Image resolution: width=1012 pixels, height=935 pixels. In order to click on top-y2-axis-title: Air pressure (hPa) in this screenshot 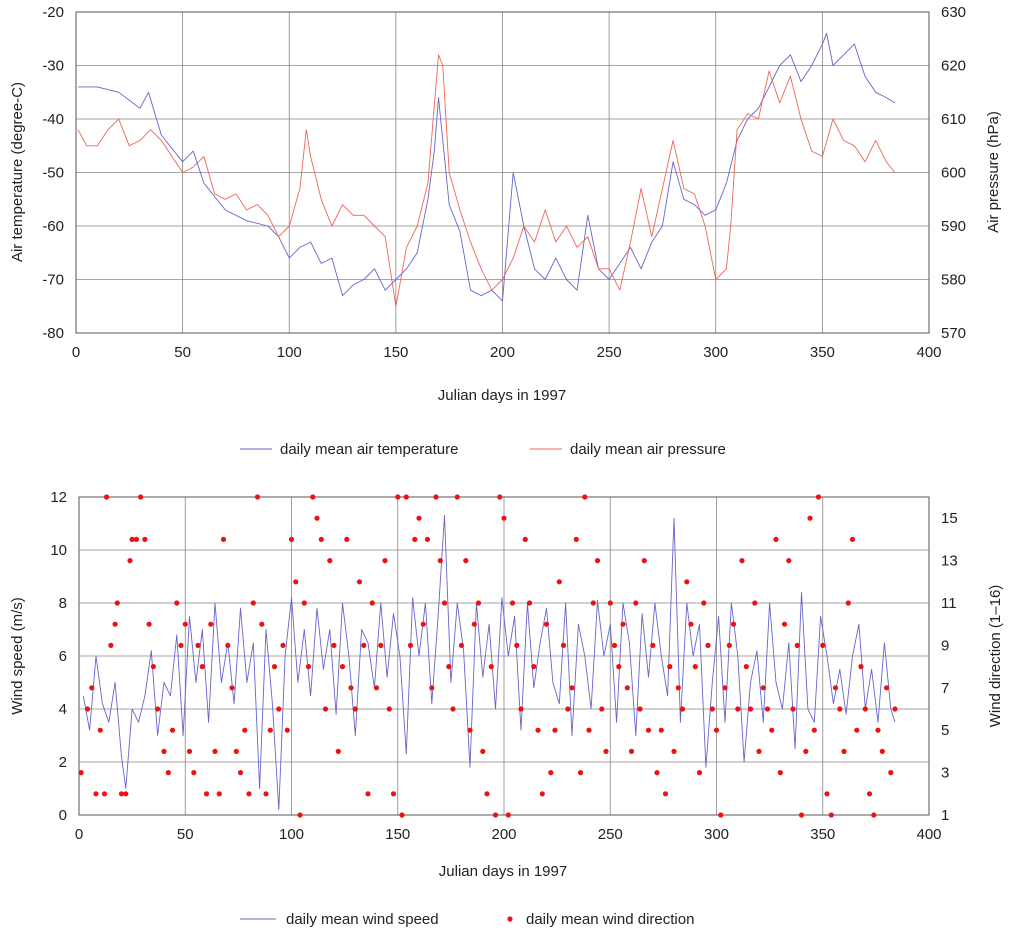, I will do `click(993, 172)`.